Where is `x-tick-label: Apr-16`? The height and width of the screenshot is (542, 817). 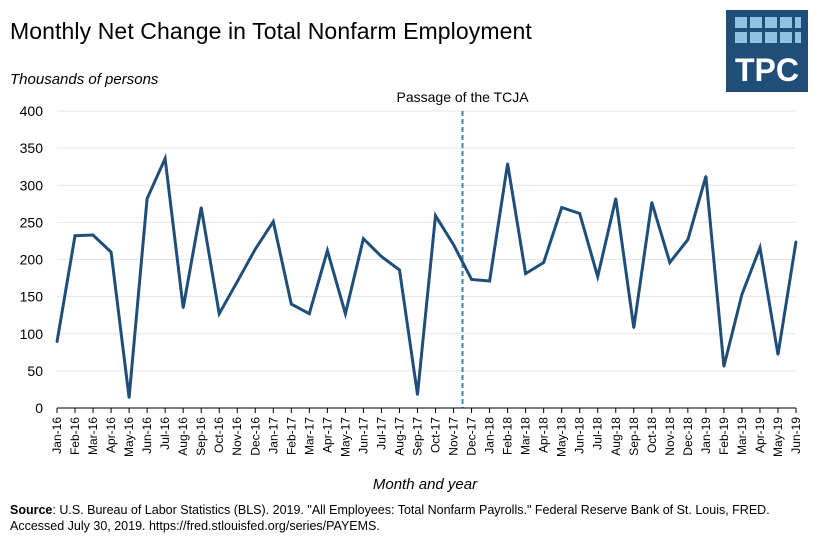 x-tick-label: Apr-16 is located at coordinates (111, 435).